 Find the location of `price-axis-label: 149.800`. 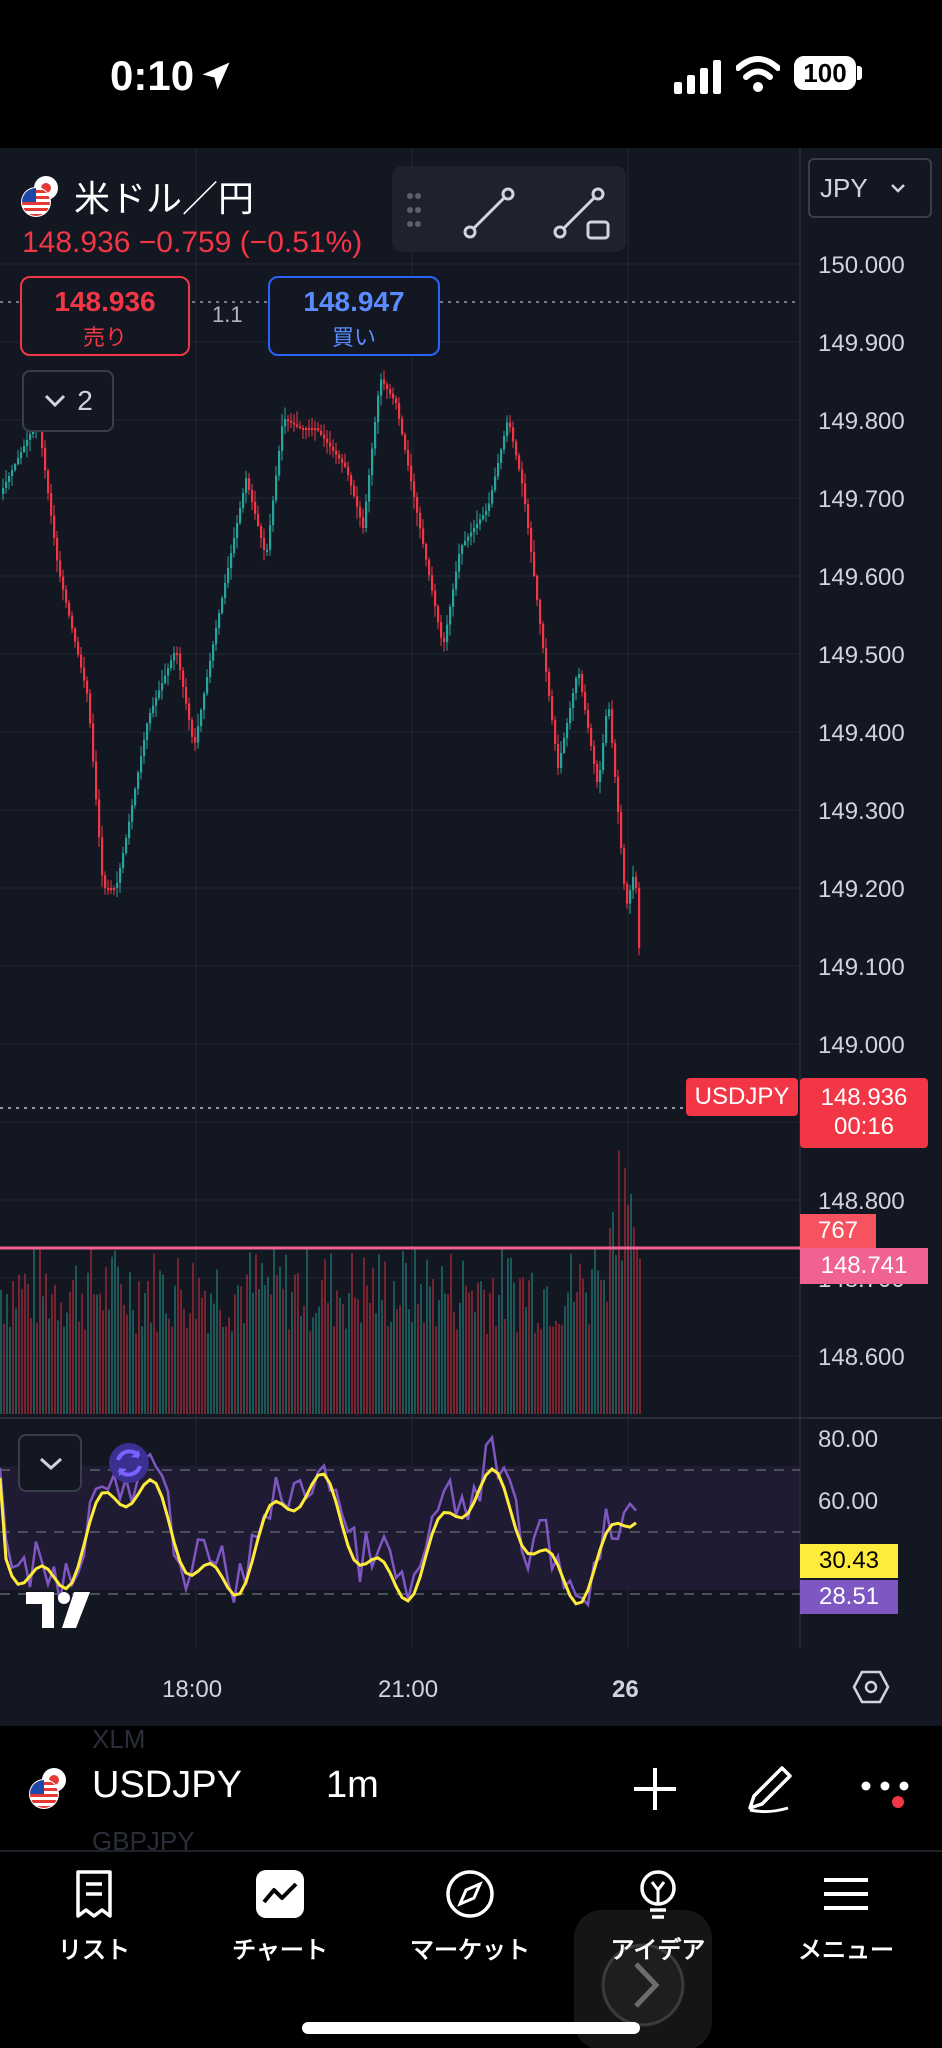

price-axis-label: 149.800 is located at coordinates (861, 421).